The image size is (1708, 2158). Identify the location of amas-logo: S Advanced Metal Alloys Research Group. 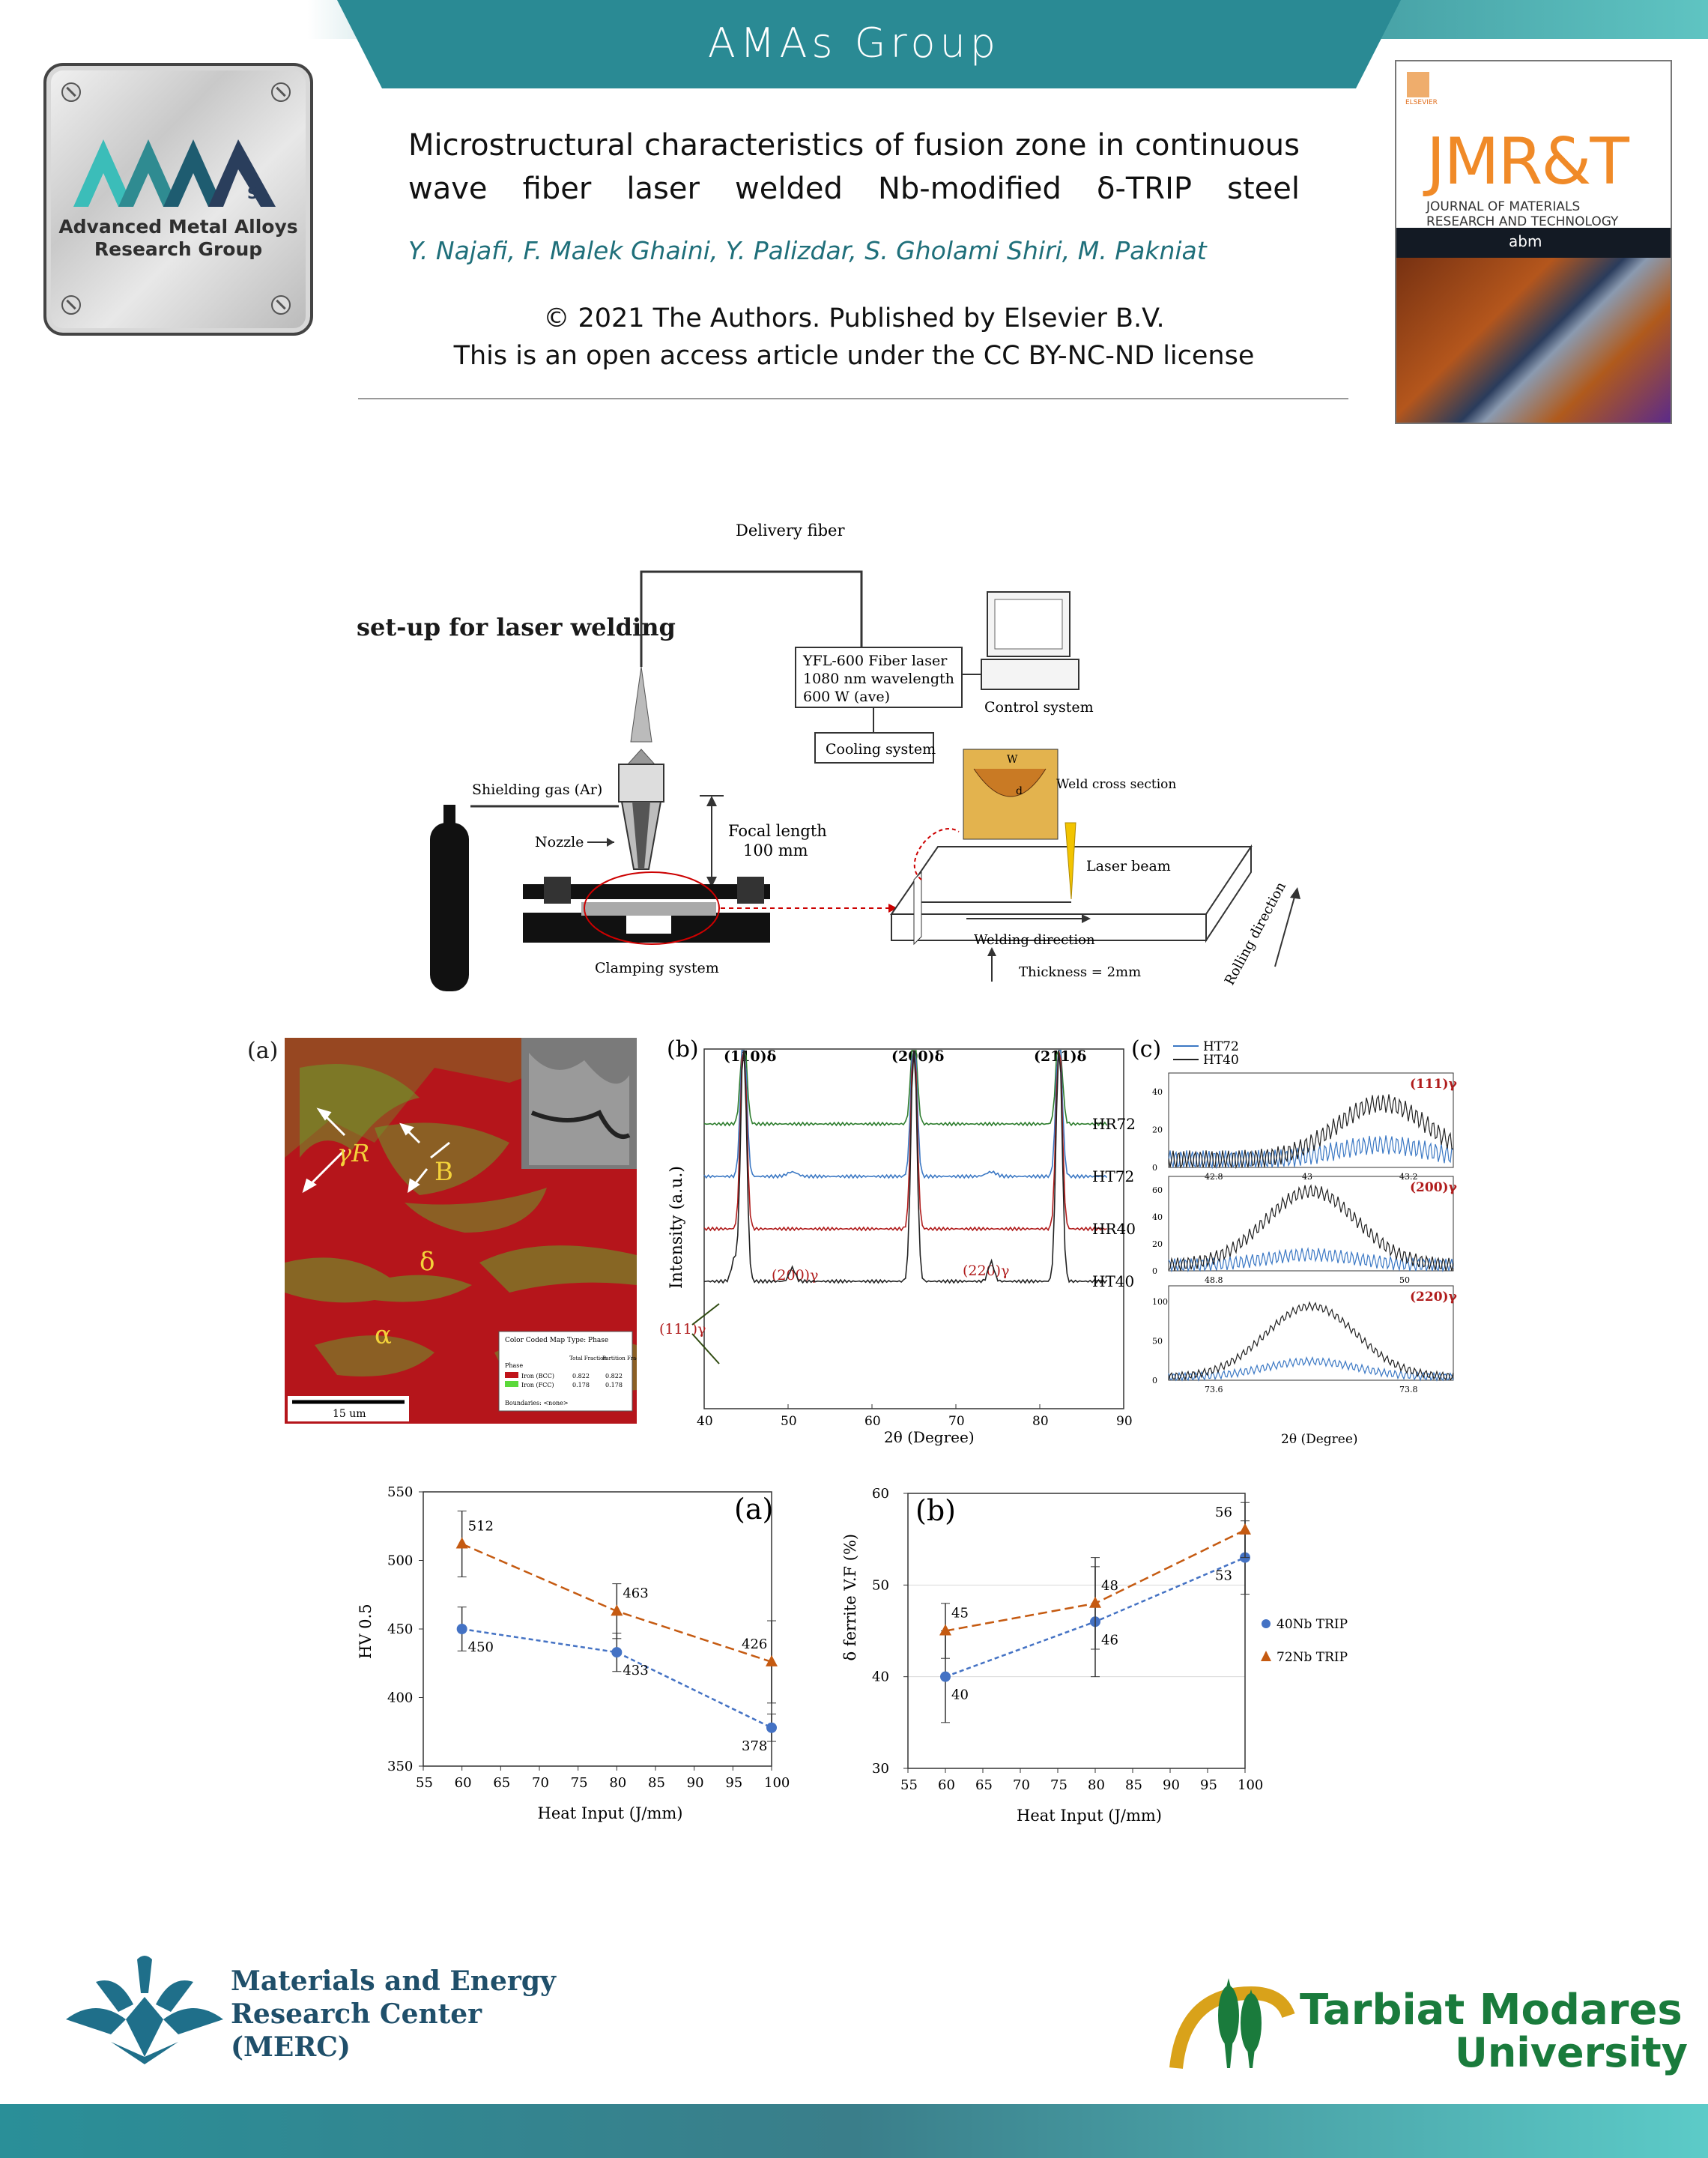
(178, 199).